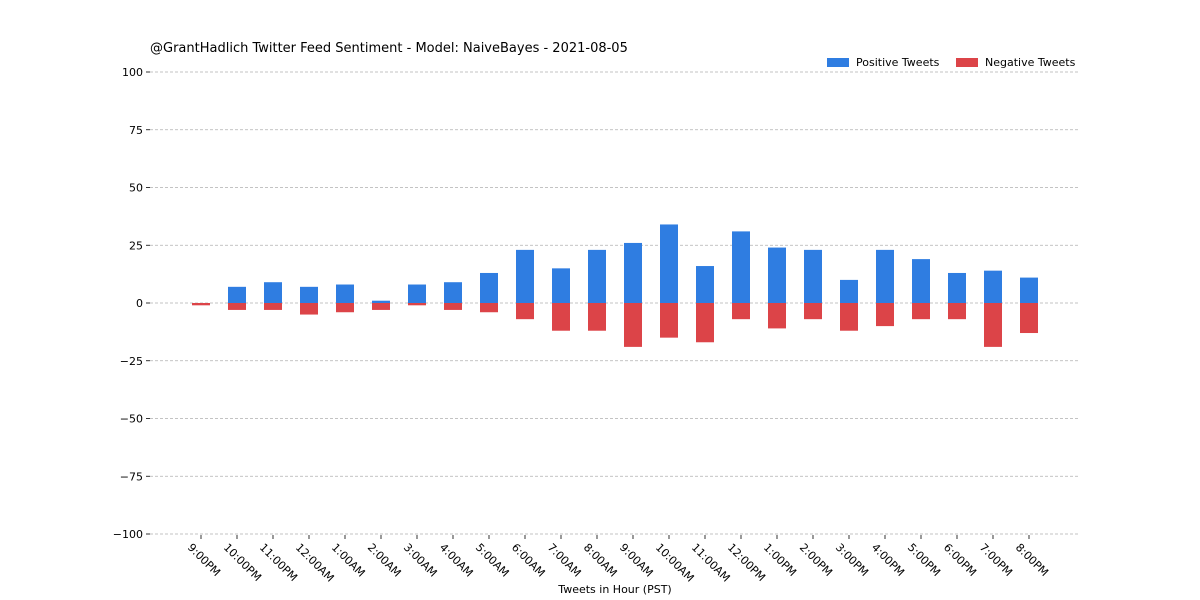 The image size is (1200, 600). What do you see at coordinates (128, 534) in the screenshot?
I see `y-tick-label: −100` at bounding box center [128, 534].